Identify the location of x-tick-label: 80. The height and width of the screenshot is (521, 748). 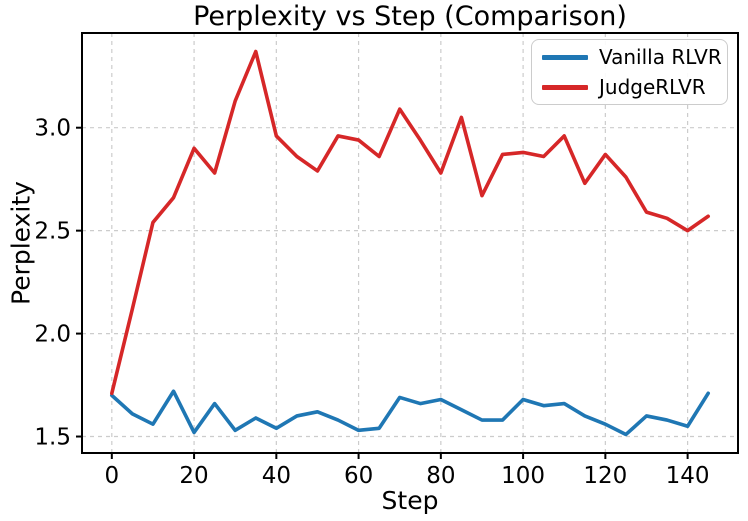
(440, 476).